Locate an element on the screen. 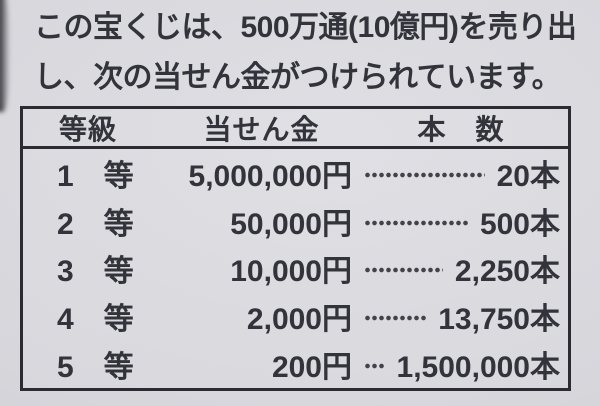 Image resolution: width=600 pixels, height=406 pixels. prize-row: 2 等 50,000円 500本 is located at coordinates (295, 221).